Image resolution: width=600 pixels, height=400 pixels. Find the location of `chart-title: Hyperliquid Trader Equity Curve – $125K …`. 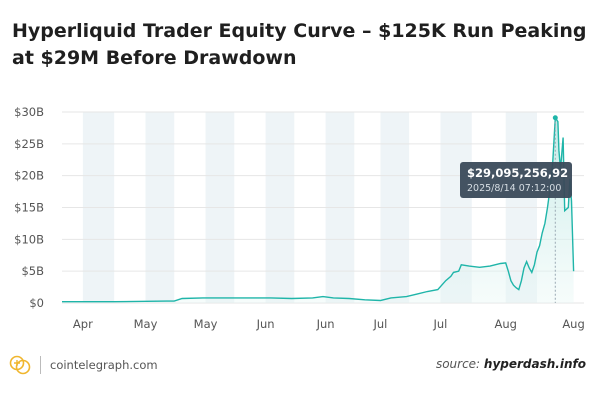

chart-title: Hyperliquid Trader Equity Curve – $125K … is located at coordinates (299, 44).